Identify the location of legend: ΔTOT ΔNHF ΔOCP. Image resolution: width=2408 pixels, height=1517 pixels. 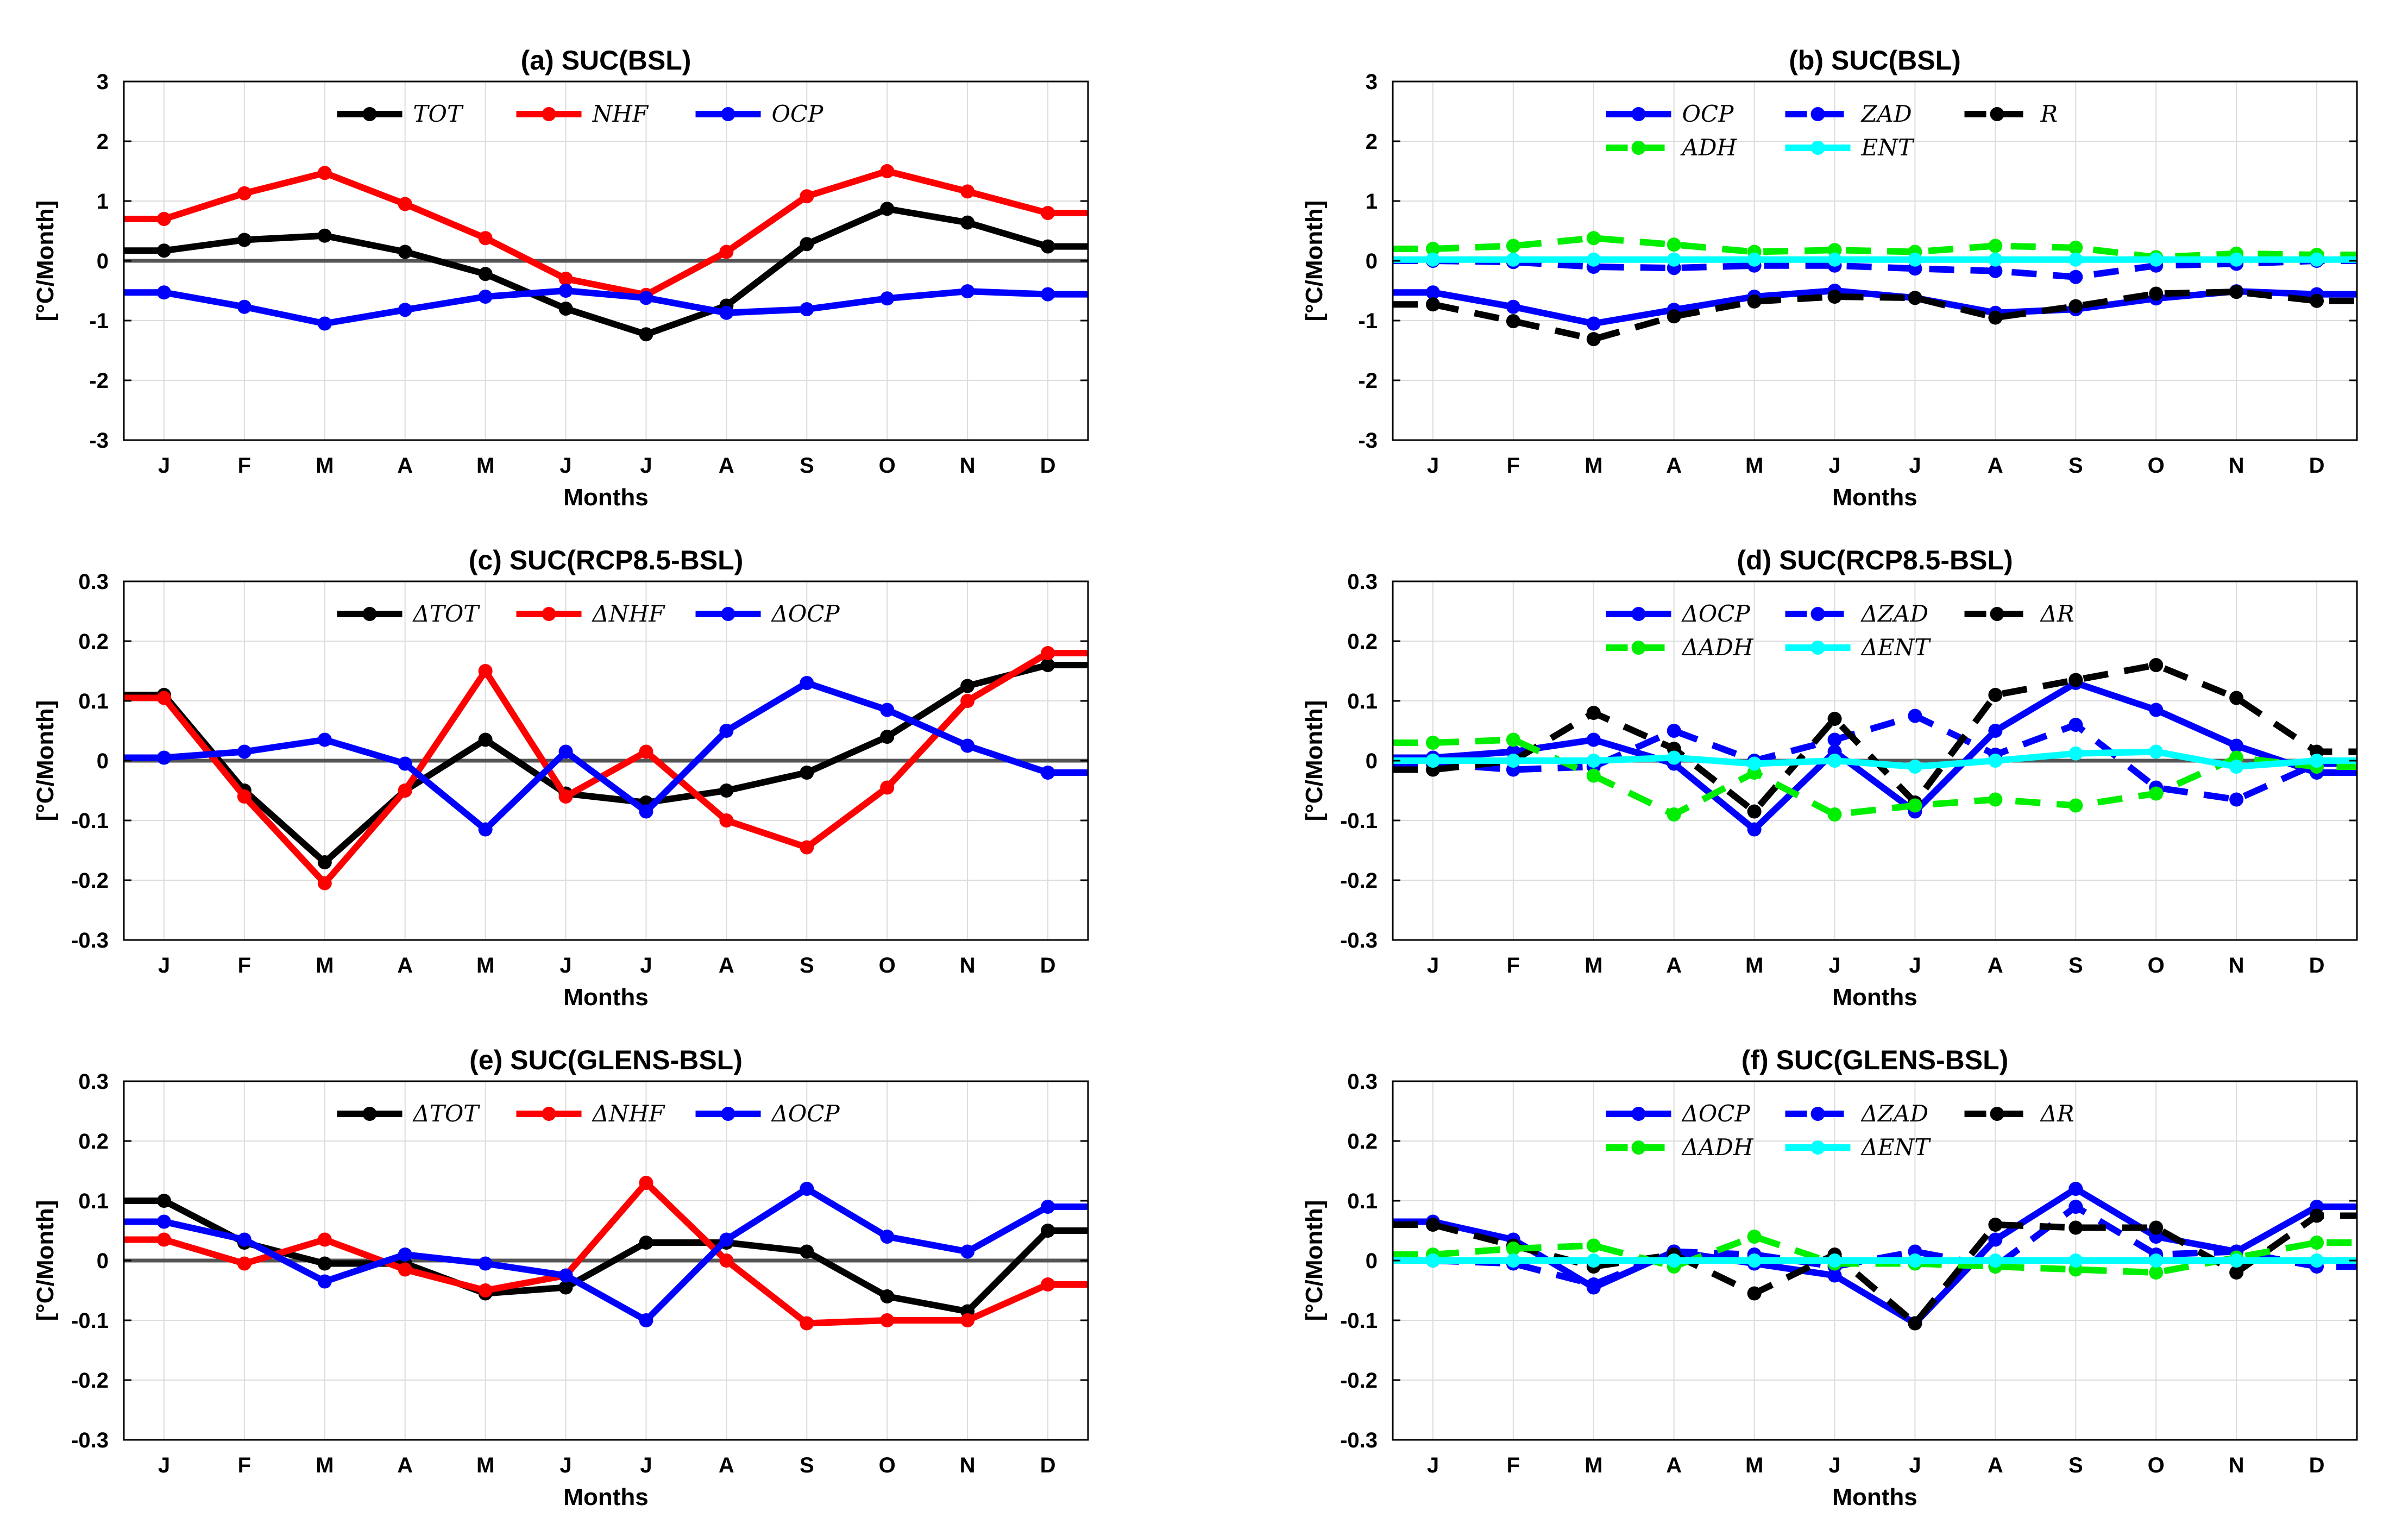
(588, 1114).